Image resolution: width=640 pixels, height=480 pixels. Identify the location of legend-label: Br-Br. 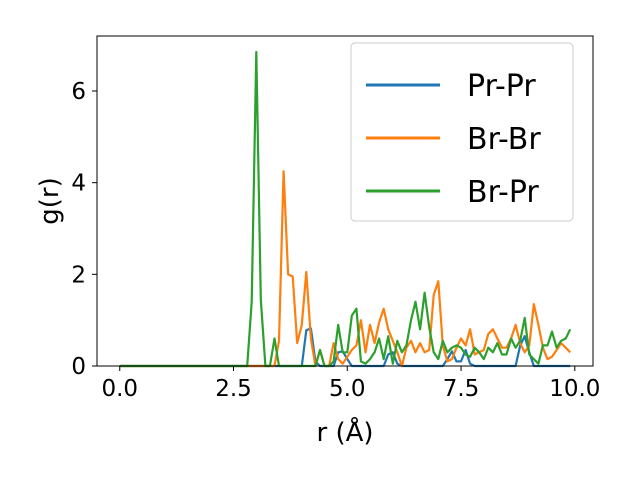
(504, 139).